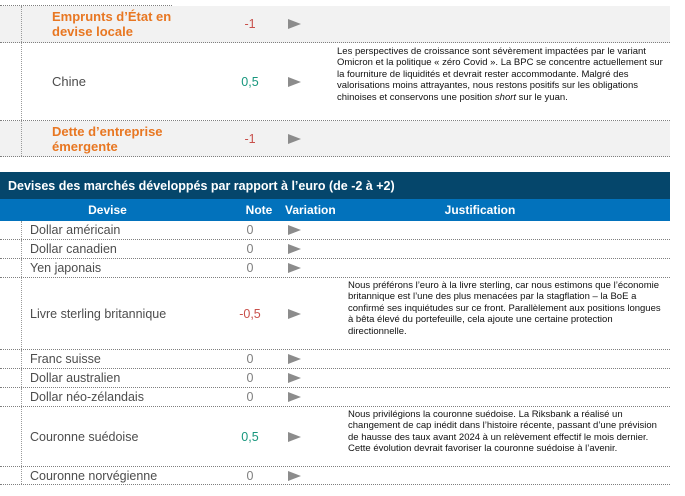 The width and height of the screenshot is (685, 496). Describe the element at coordinates (66, 268) in the screenshot. I see `currency-name: Yen japonais` at that location.